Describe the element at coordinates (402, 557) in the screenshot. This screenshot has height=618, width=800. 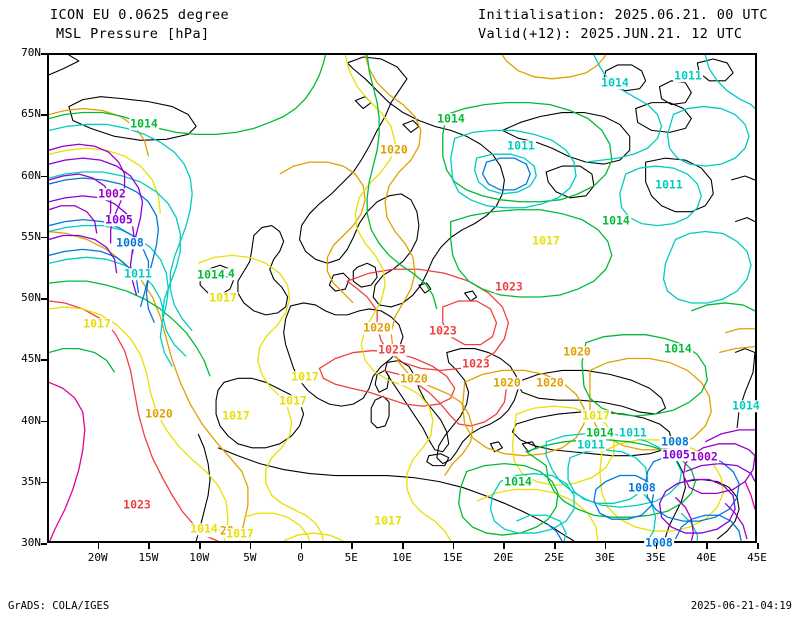
I see `x-axis-label: 10E` at that location.